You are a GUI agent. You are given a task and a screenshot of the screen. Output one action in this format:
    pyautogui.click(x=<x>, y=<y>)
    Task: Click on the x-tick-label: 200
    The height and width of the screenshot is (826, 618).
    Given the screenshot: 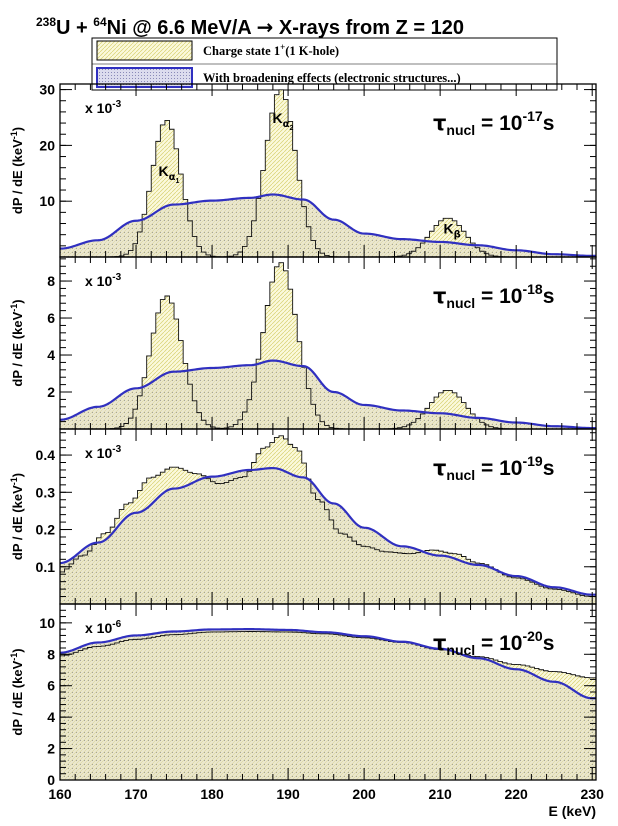 What is the action you would take?
    pyautogui.click(x=364, y=794)
    